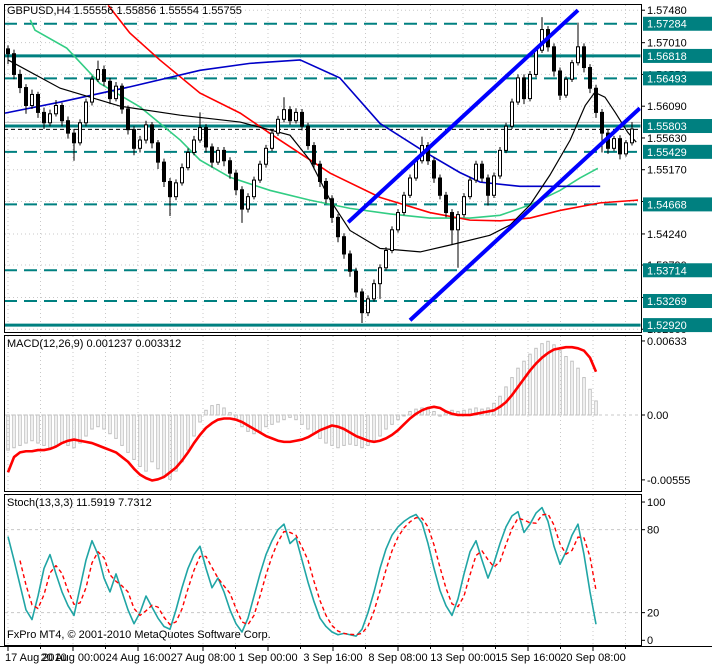 Image resolution: width=712 pixels, height=670 pixels. What do you see at coordinates (667, 79) in the screenshot?
I see `price-level-badge-label: 1.56493` at bounding box center [667, 79].